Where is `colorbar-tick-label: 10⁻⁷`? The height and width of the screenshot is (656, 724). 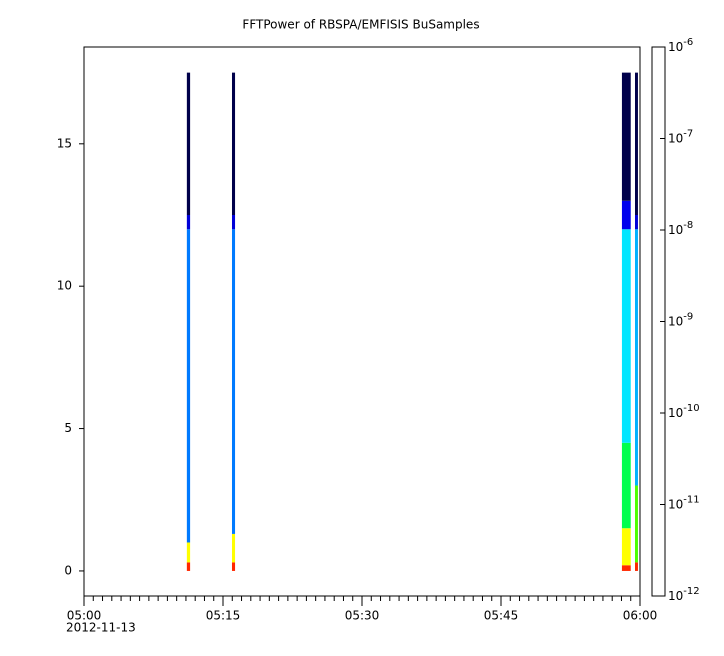
colorbar-tick-label: 10⁻⁷ is located at coordinates (680, 137).